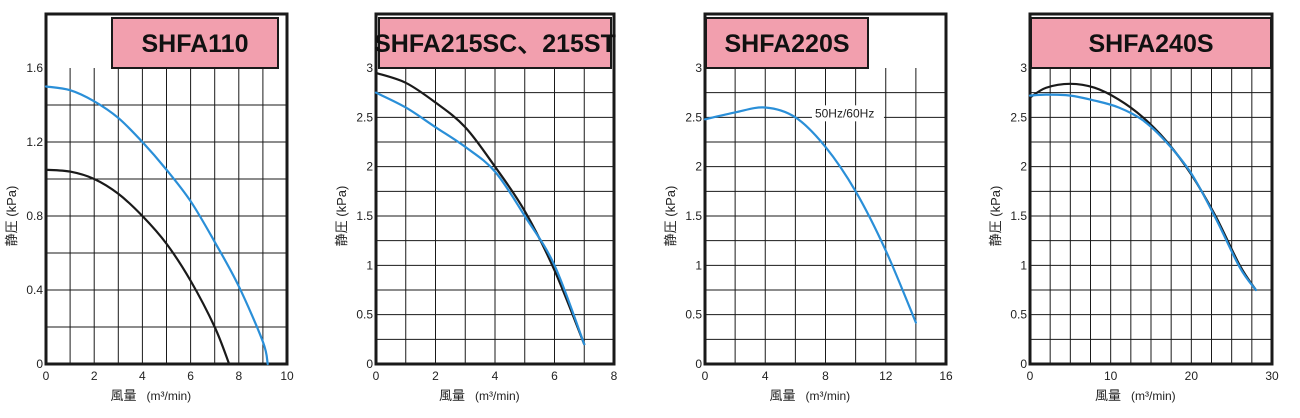 The image size is (1300, 418). I want to click on y-tick-label: 1.2, so click(34, 142).